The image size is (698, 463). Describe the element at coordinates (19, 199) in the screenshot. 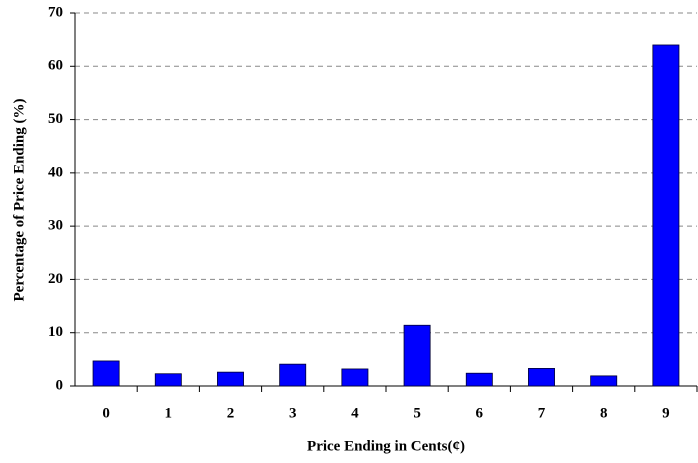

I see `y-axis-label: Percentage of Price Ending (%)` at that location.